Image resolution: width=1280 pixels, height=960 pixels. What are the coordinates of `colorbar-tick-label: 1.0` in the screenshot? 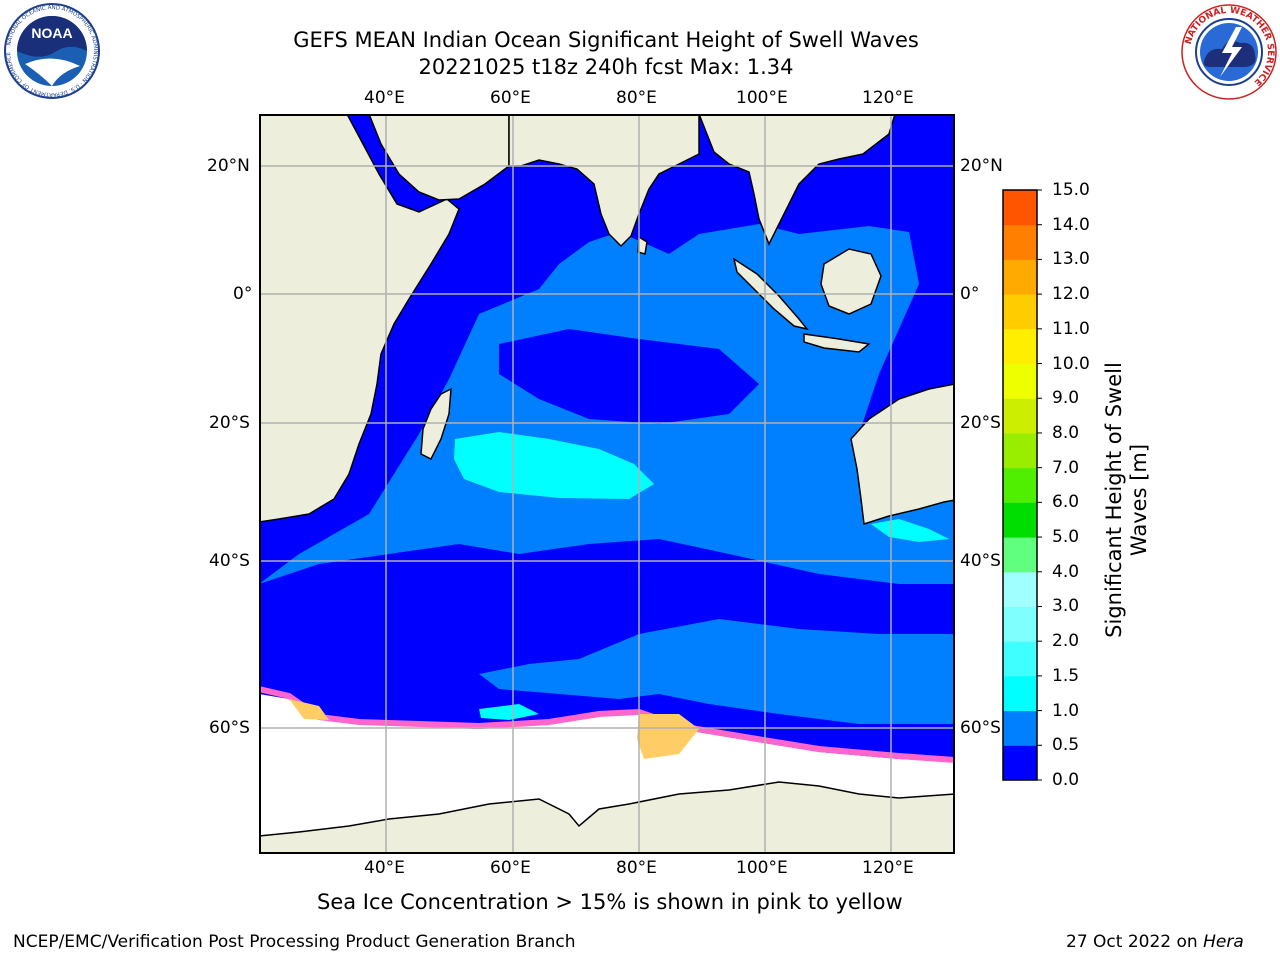 It's located at (1066, 710).